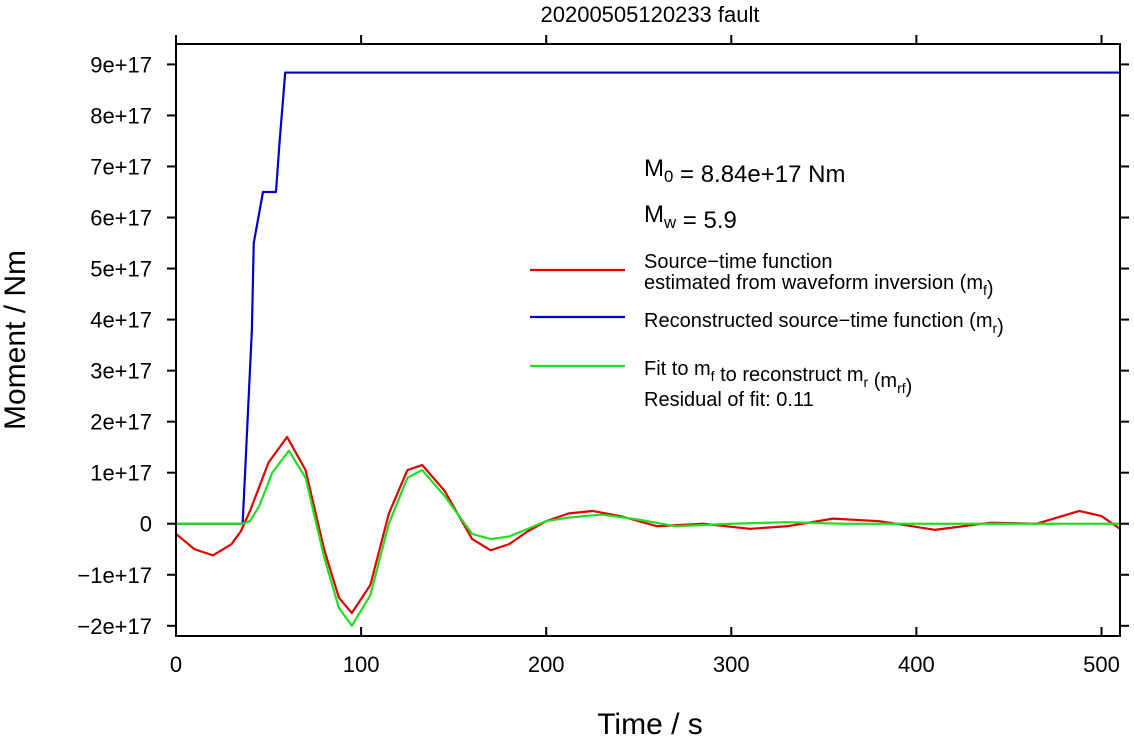 The width and height of the screenshot is (1134, 736). What do you see at coordinates (114, 575) in the screenshot?
I see `y-tick-label: −1e+17` at bounding box center [114, 575].